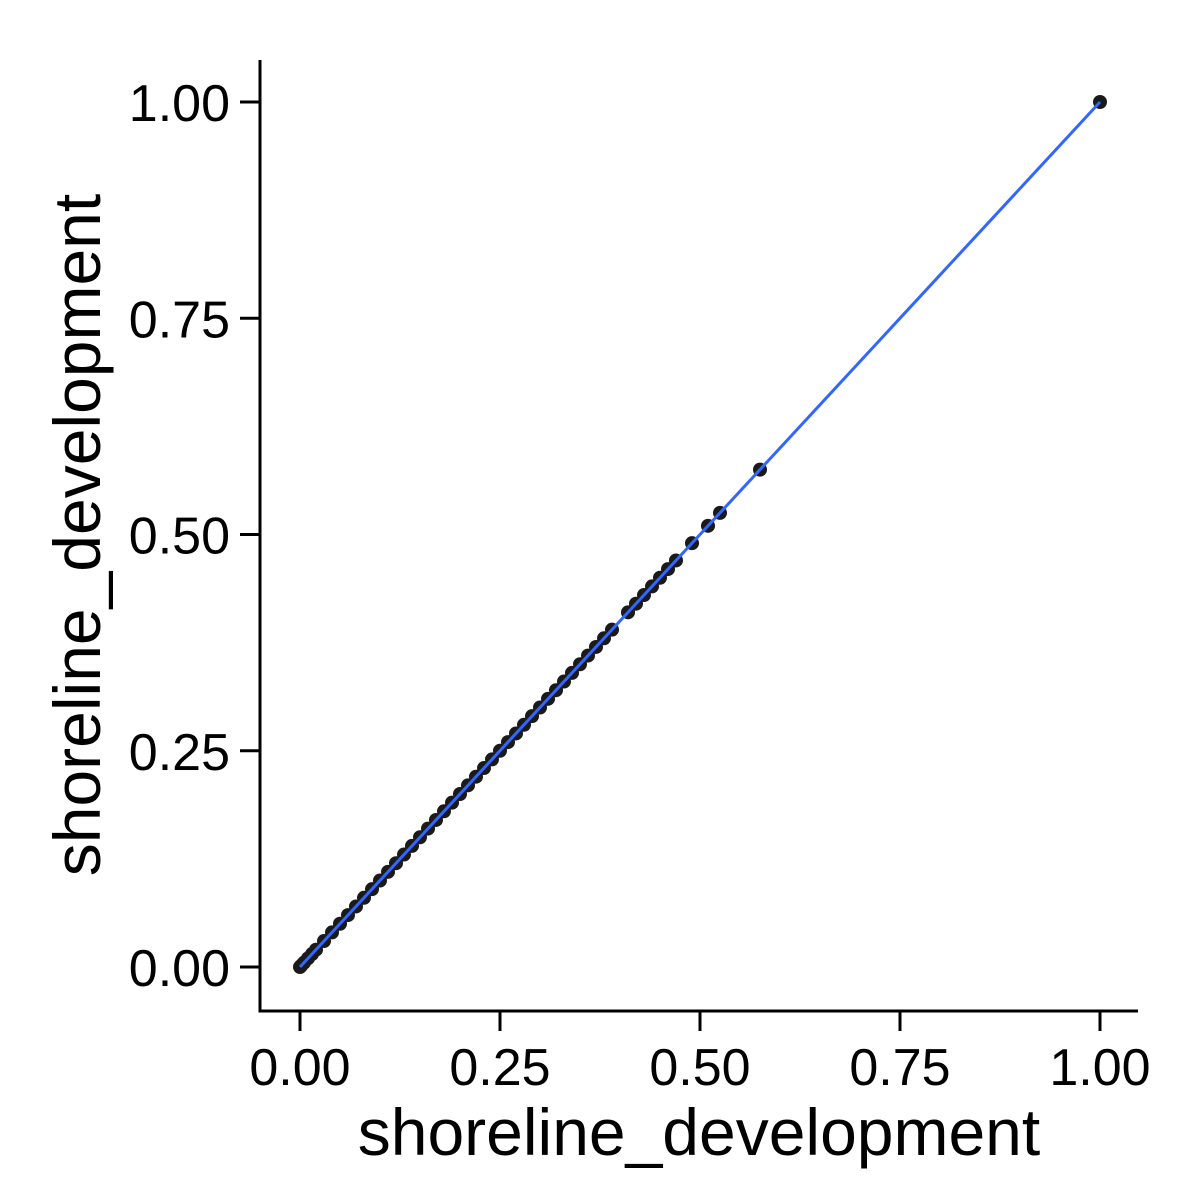  I want to click on y-tick-label: 0.00, so click(179, 969).